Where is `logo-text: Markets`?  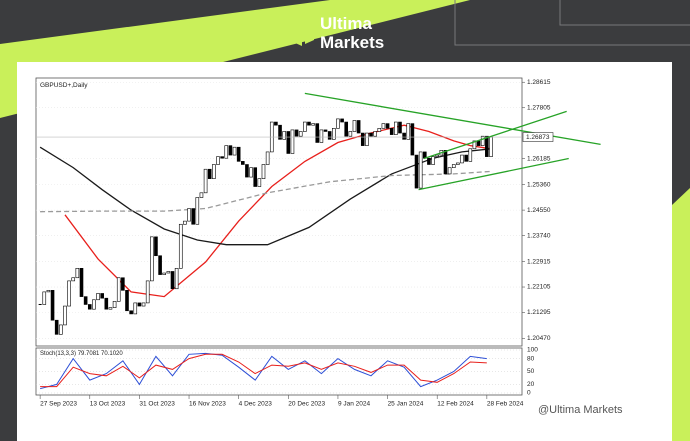 logo-text: Markets is located at coordinates (352, 42).